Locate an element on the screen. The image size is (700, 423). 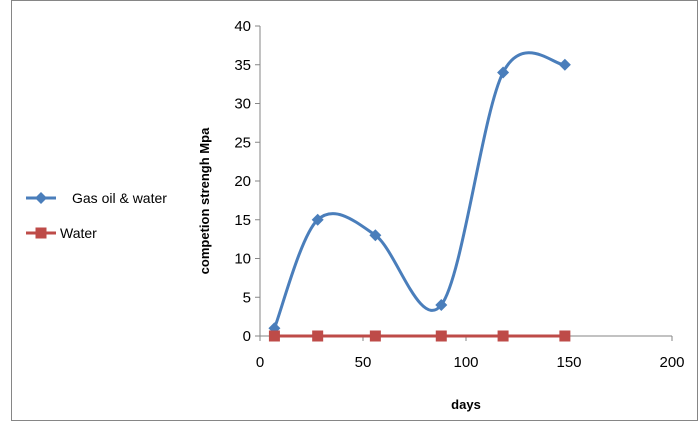
y-tick-label: 15 is located at coordinates (242, 220).